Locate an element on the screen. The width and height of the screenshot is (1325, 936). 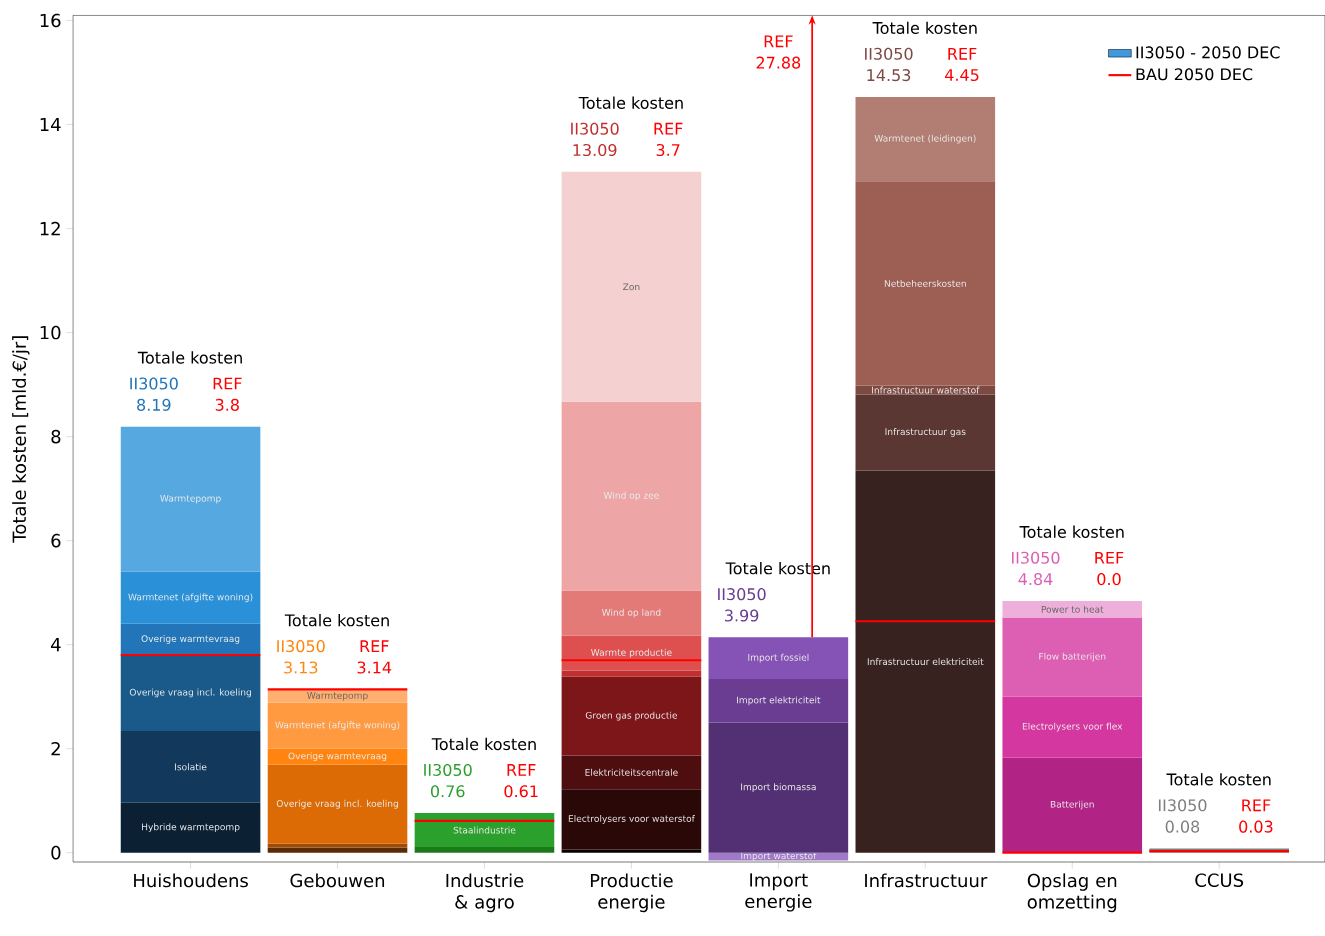
series-label: Infrastructuur elektriciteit is located at coordinates (925, 661).